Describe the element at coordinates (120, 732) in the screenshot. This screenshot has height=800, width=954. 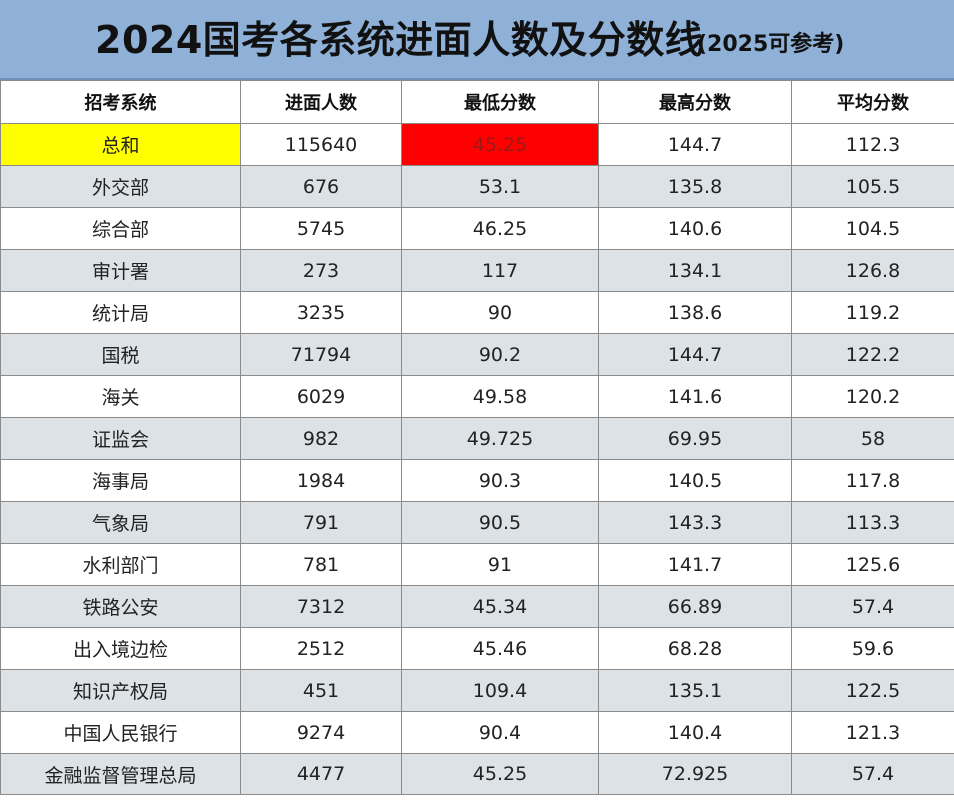
I see `system-cell: 中国人民银行` at that location.